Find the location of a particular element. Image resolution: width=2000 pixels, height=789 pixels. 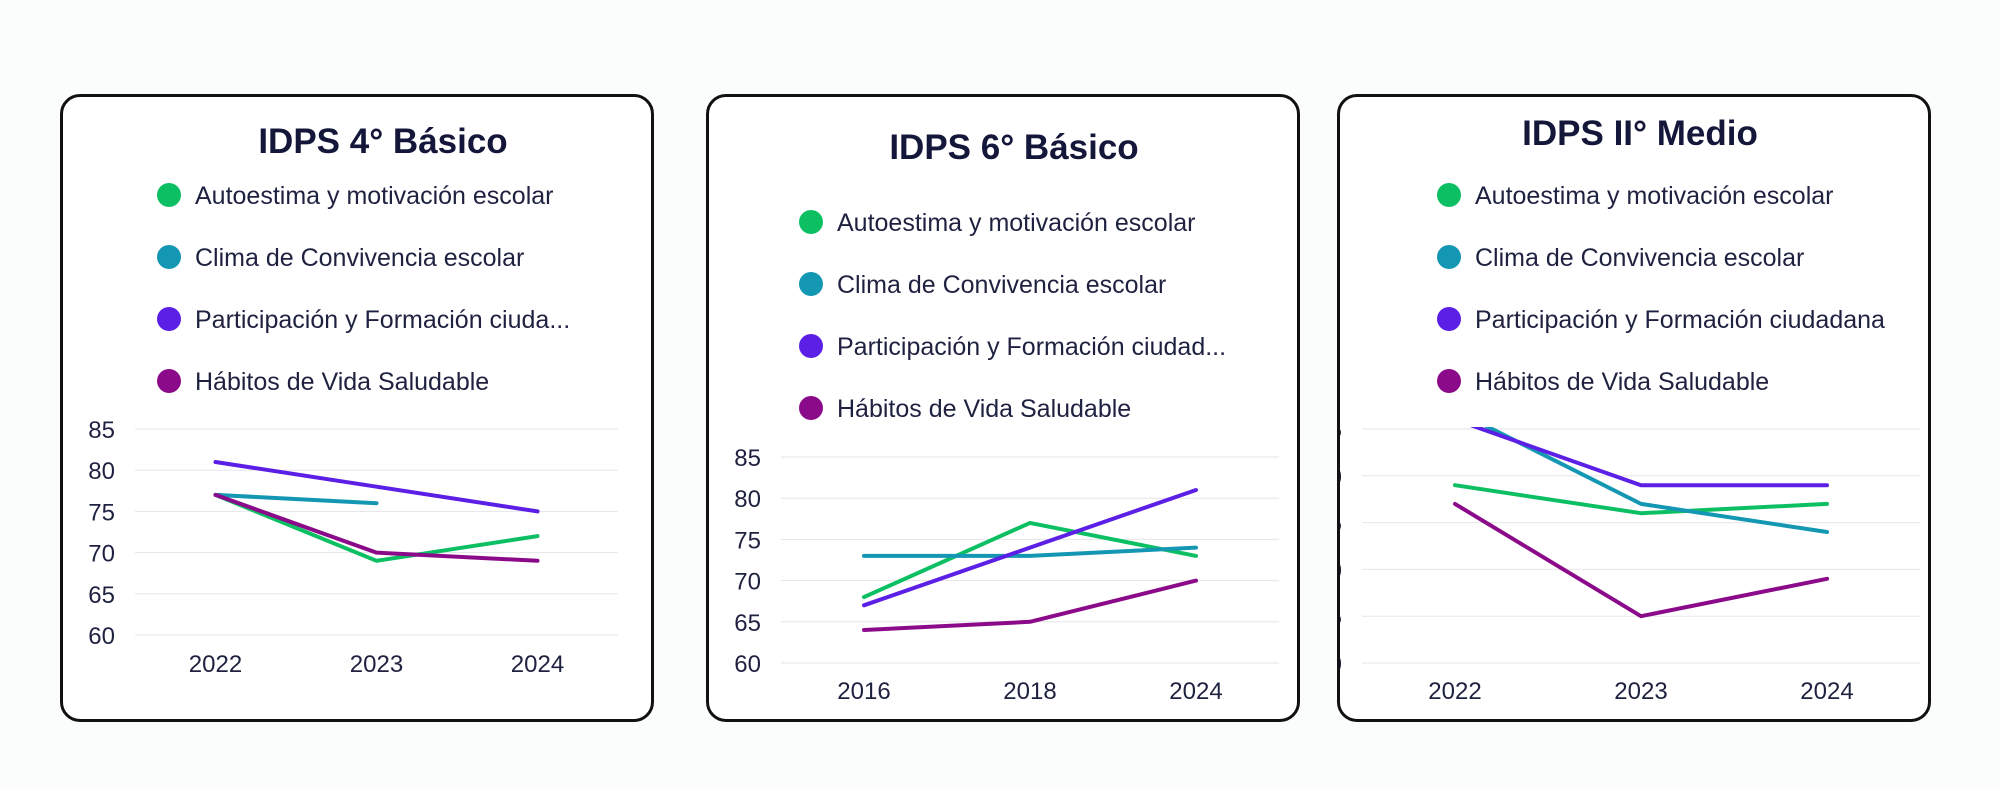

x-tick-label: 2018 is located at coordinates (1029, 691).